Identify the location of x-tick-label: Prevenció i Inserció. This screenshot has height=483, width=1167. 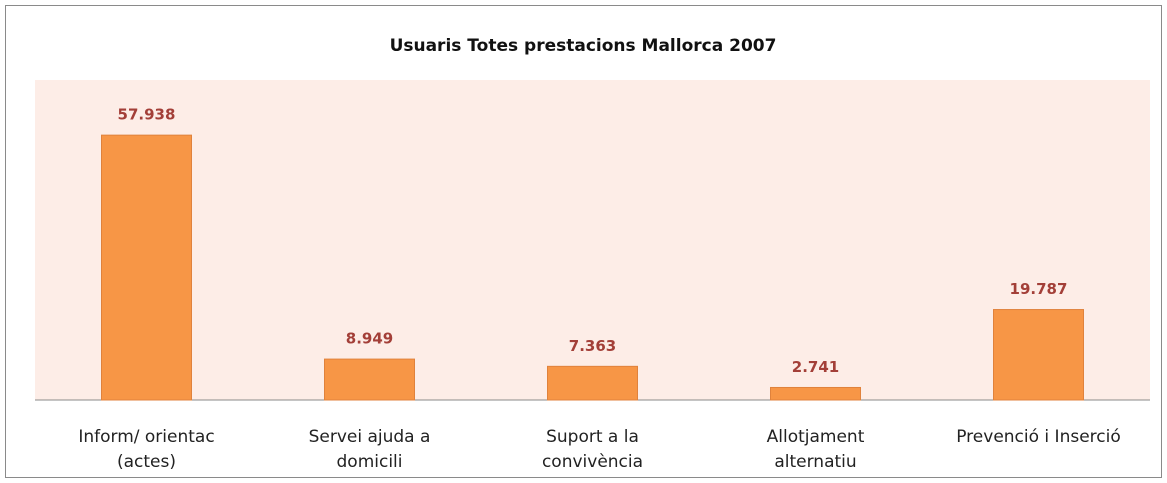
(1038, 437).